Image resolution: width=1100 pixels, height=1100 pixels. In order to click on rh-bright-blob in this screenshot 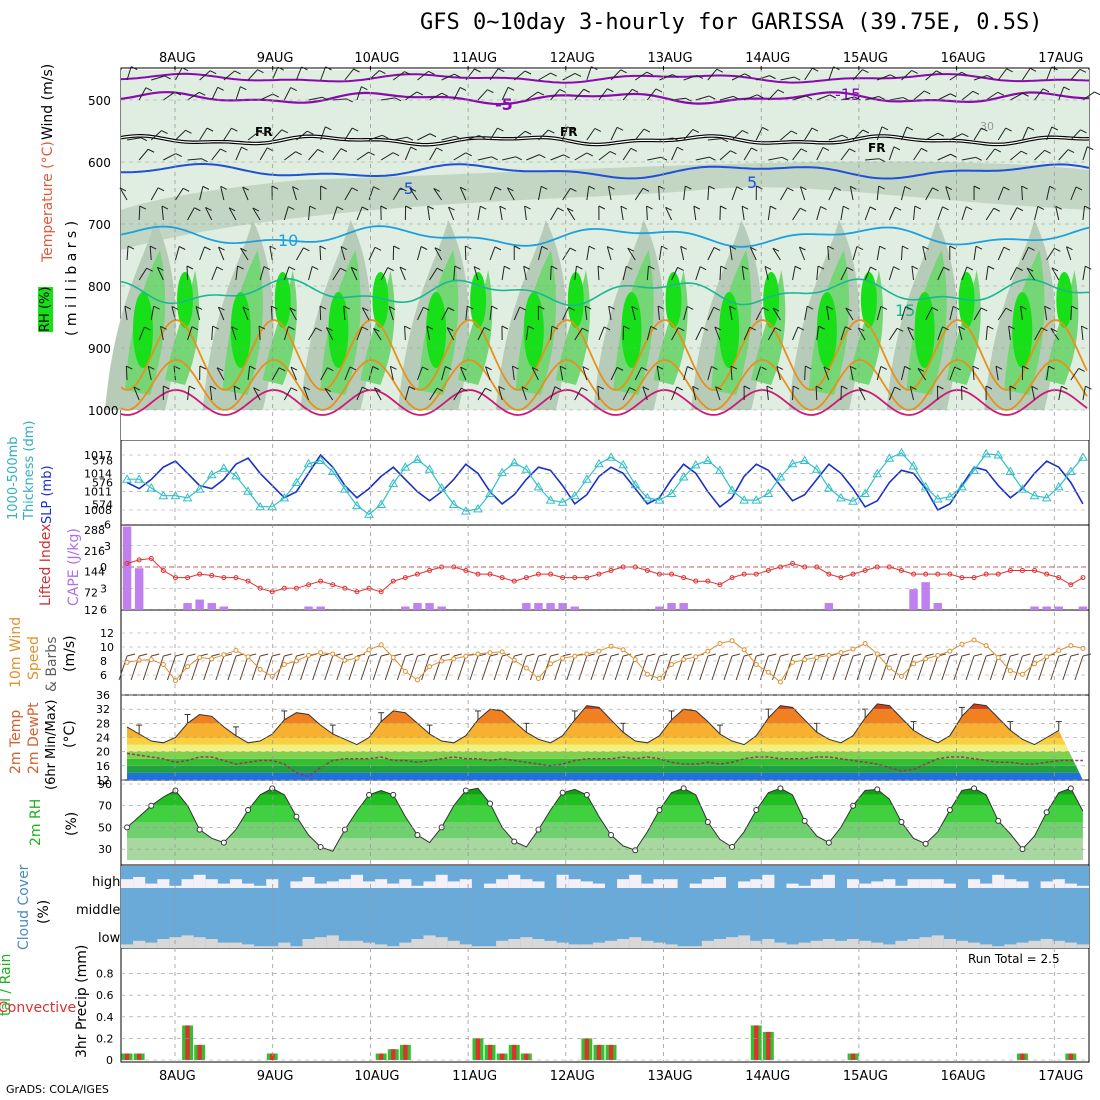, I will do `click(575, 300)`.